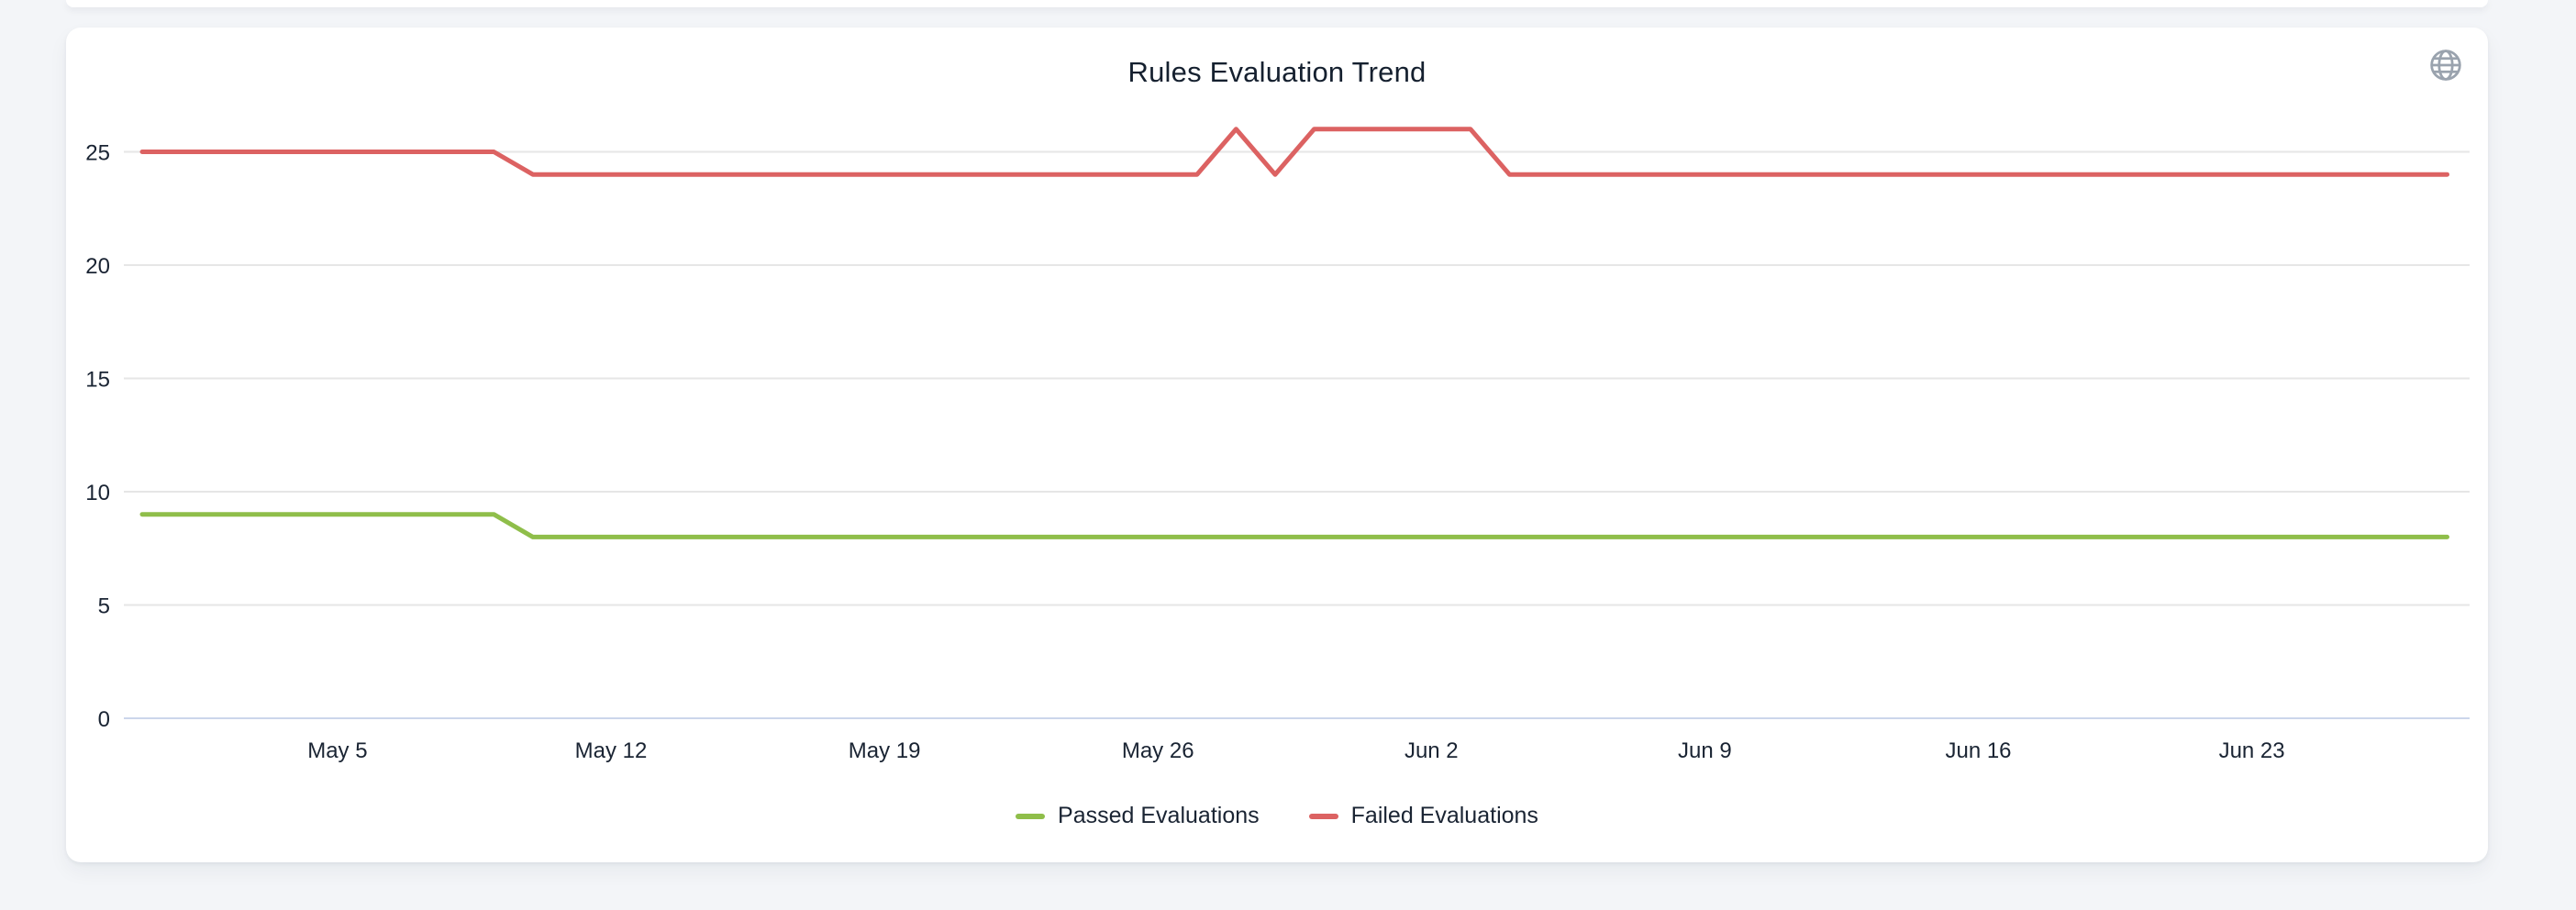 The image size is (2576, 910). I want to click on x-axis-label: Jun 9, so click(1705, 750).